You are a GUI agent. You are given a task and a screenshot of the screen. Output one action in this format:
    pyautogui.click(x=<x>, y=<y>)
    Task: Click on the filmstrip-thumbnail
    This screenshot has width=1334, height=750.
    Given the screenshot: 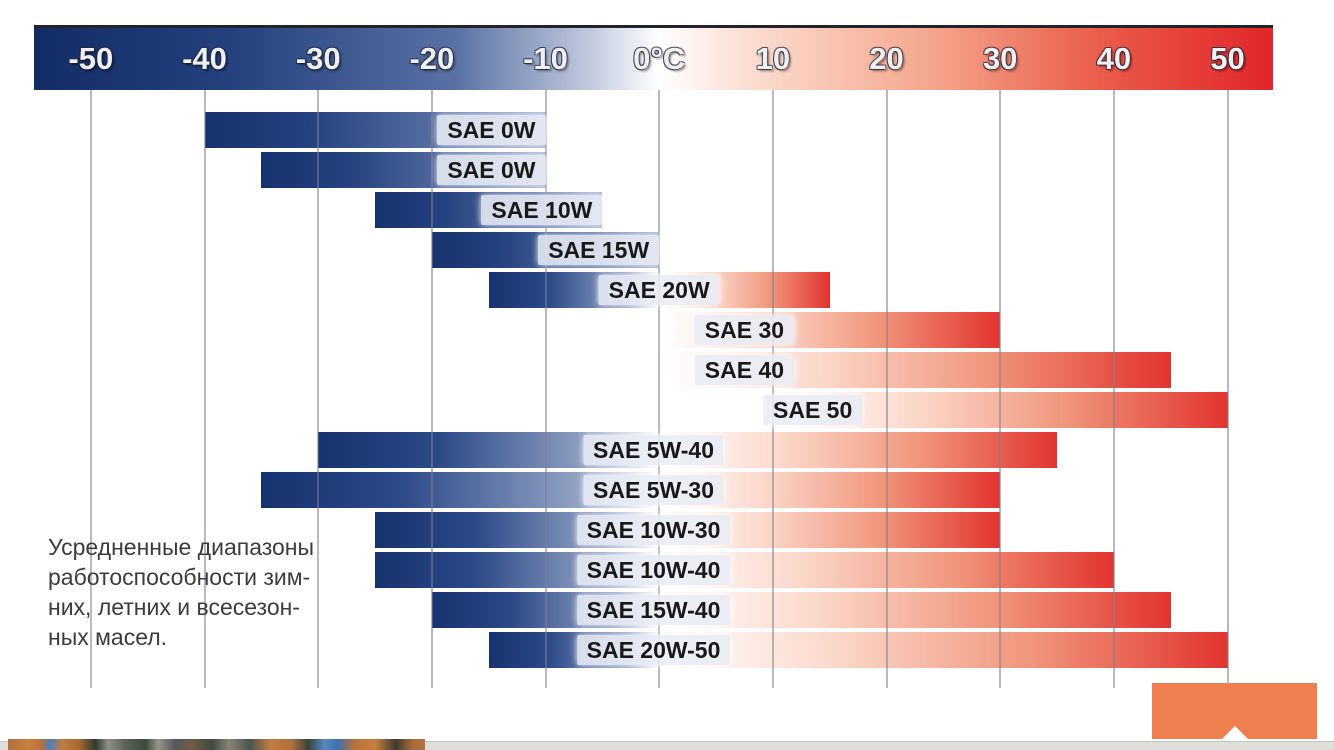 What is the action you would take?
    pyautogui.click(x=216, y=744)
    